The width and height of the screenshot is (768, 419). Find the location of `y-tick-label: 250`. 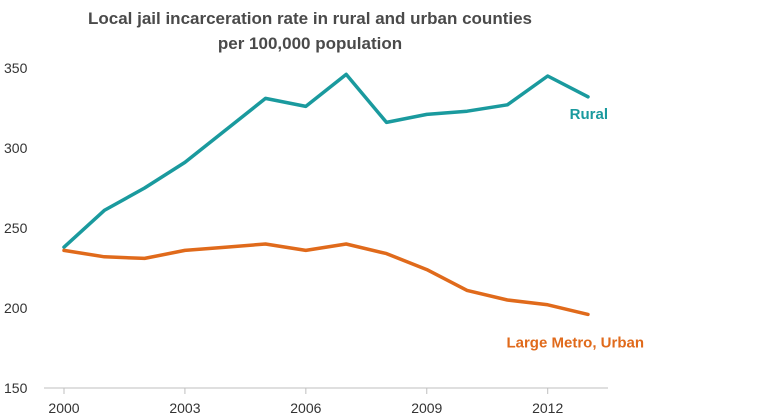

y-tick-label: 250 is located at coordinates (16, 228).